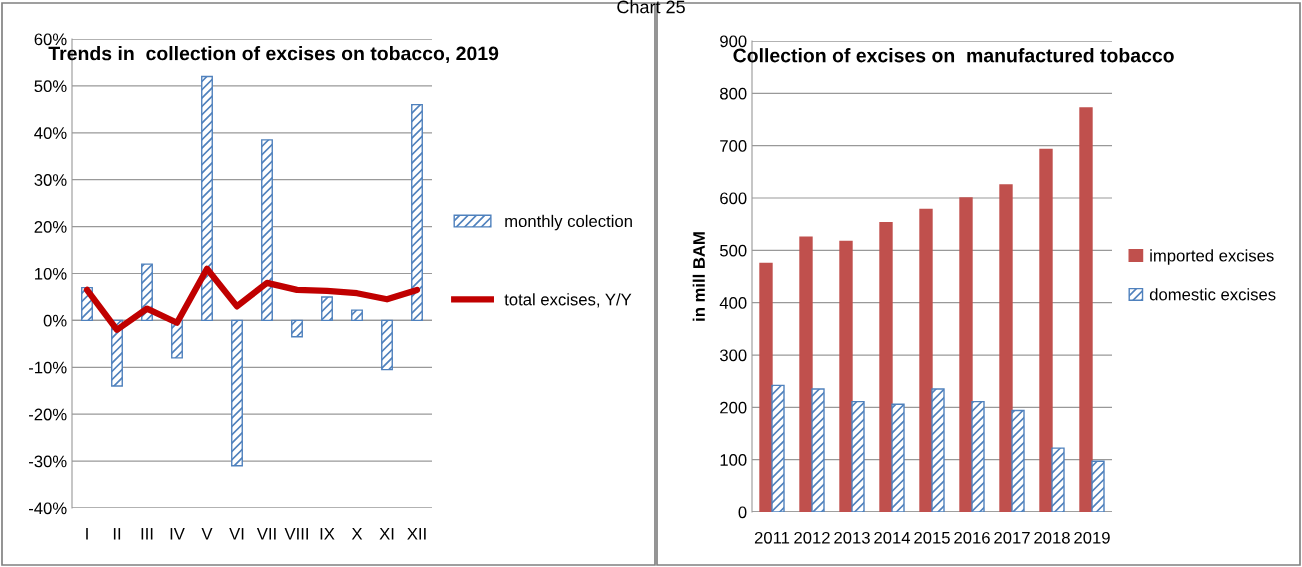  What do you see at coordinates (1212, 294) in the screenshot?
I see `legend-label: domestic excises` at bounding box center [1212, 294].